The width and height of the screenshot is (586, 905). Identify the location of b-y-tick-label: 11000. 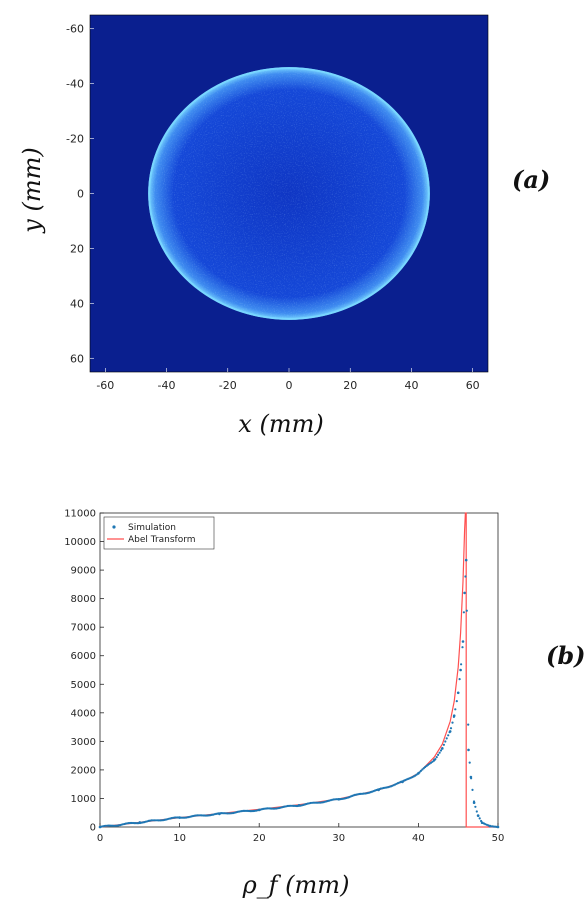
(80, 514).